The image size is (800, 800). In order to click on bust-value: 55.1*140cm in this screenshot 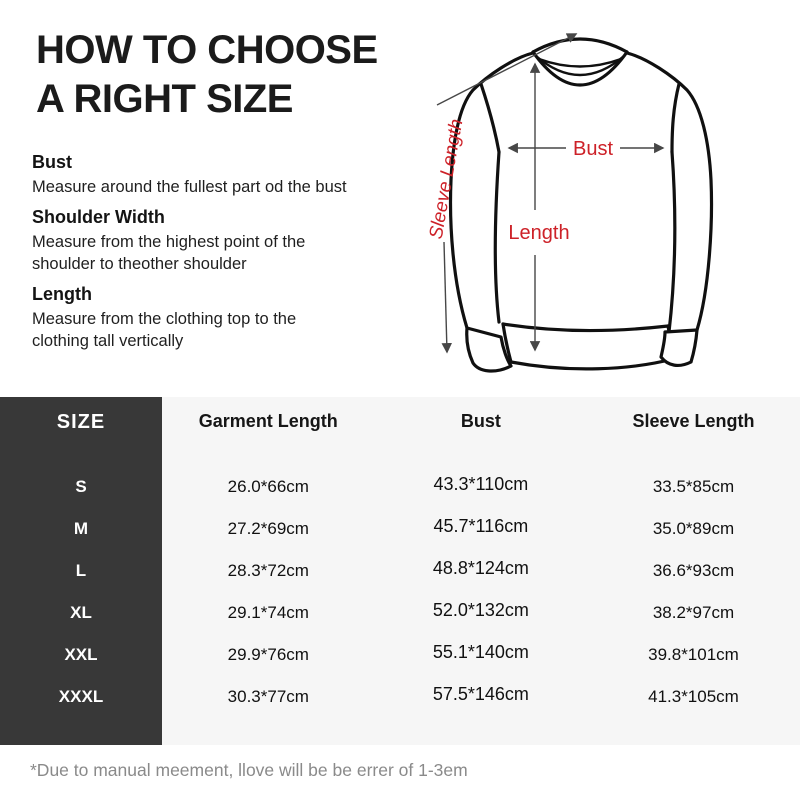, I will do `click(480, 651)`.